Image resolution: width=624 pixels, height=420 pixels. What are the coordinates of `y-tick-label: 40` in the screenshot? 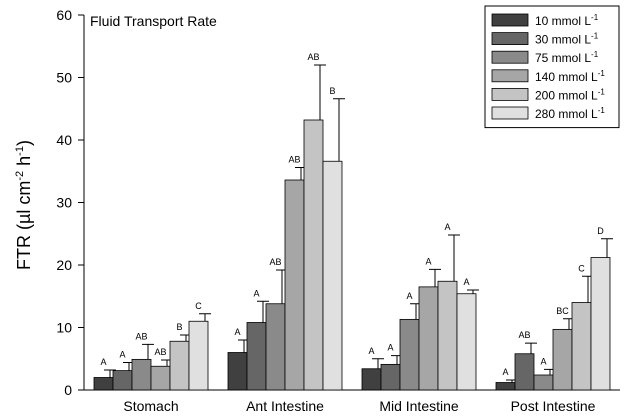 It's located at (64, 140).